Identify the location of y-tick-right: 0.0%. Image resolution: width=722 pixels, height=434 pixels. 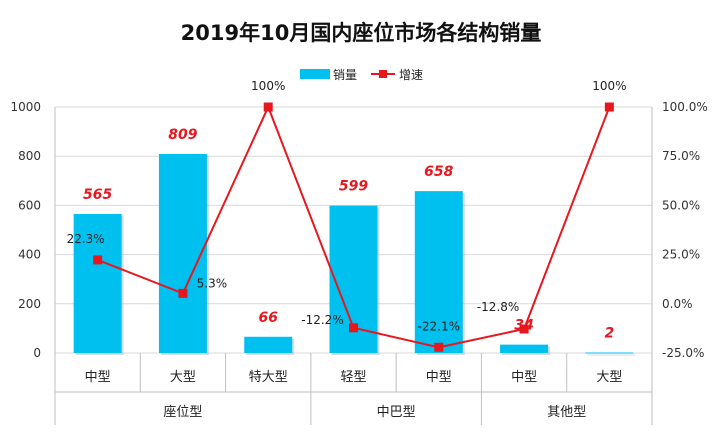
(677, 304).